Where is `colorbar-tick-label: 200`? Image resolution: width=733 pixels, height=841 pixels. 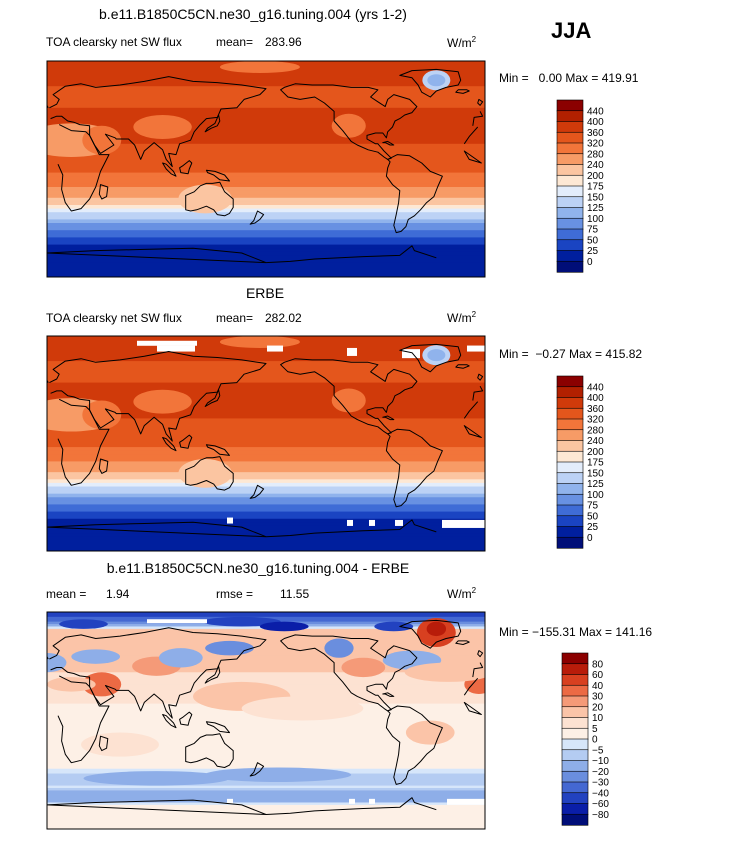
colorbar-tick-label: 200 is located at coordinates (595, 452).